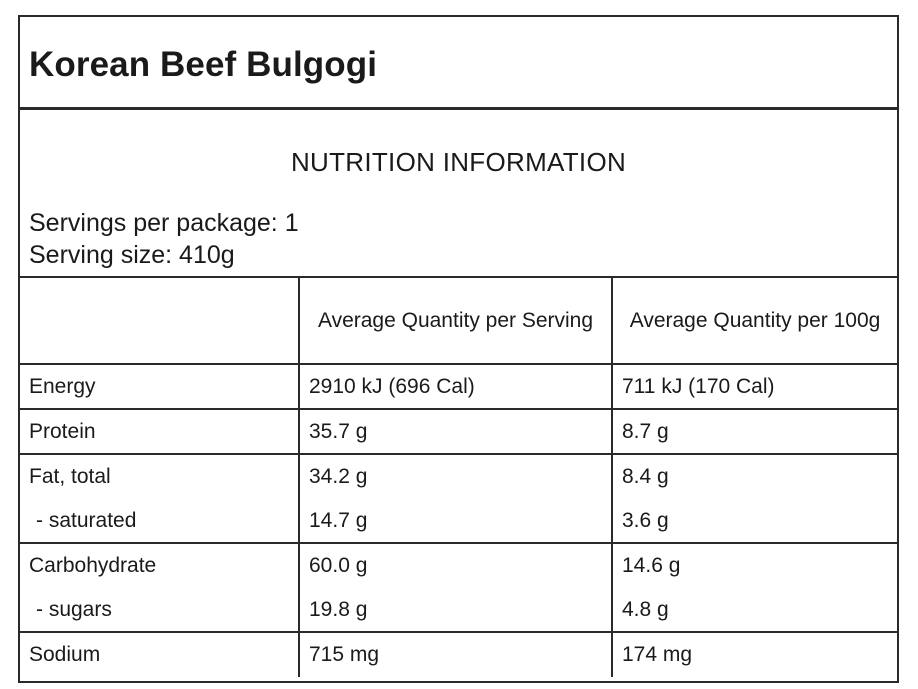 The image size is (918, 689). Describe the element at coordinates (203, 64) in the screenshot. I see `product-title: Korean Beef Bulgogi` at that location.